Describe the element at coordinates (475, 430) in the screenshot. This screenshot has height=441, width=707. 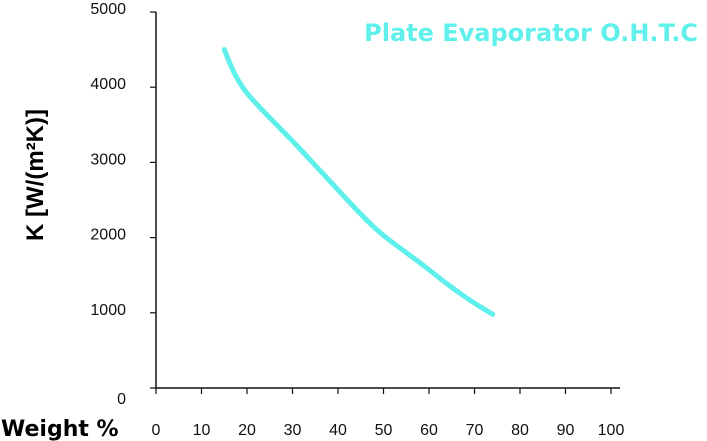
I see `x-tick-label: 70` at that location.